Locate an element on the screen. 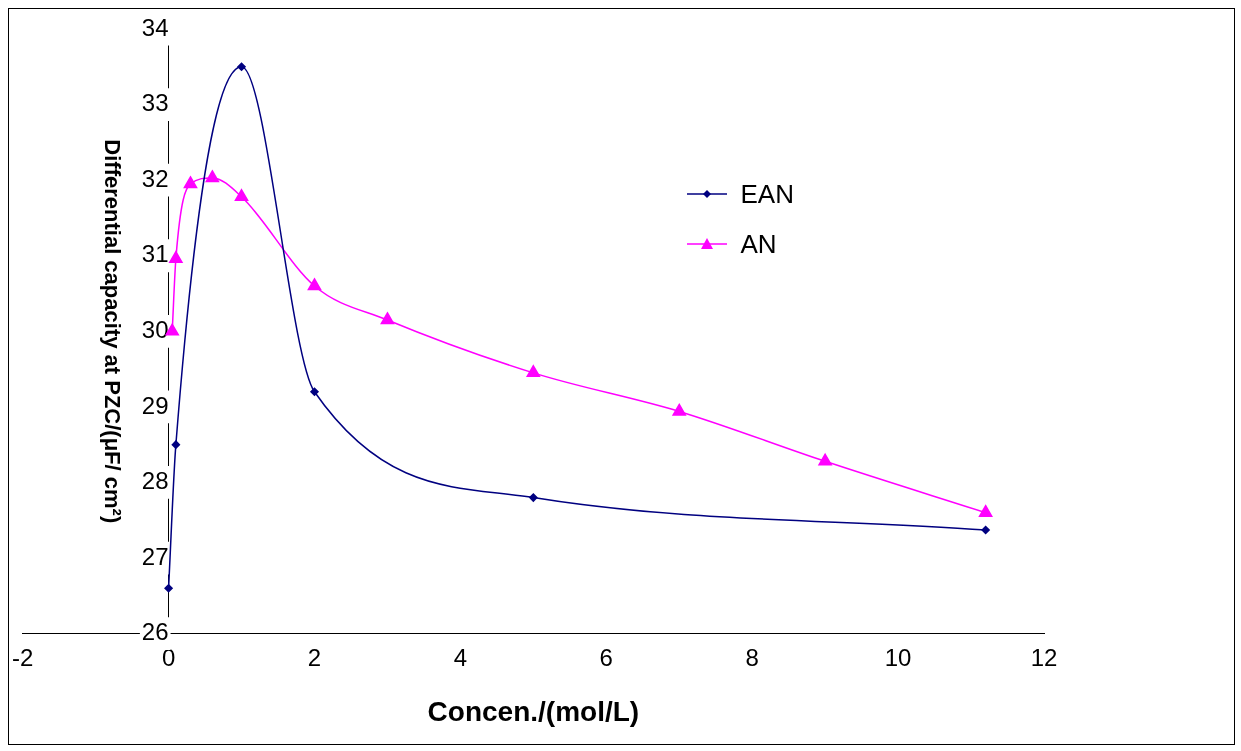 This screenshot has width=1241, height=751. x-tick-label: 6 is located at coordinates (606, 657).